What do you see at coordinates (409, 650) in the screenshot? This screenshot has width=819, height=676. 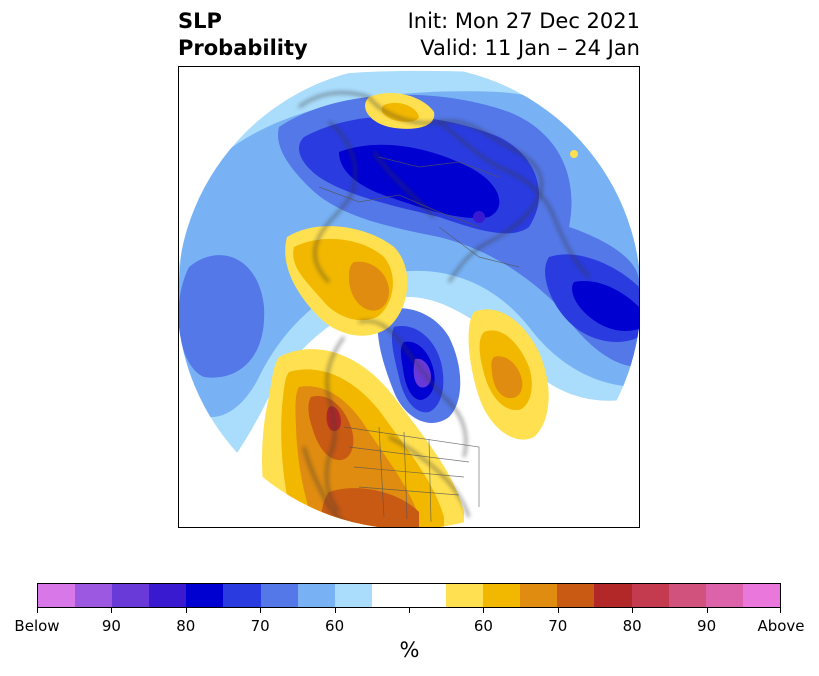 I see `colorbar-unit-label: %` at bounding box center [409, 650].